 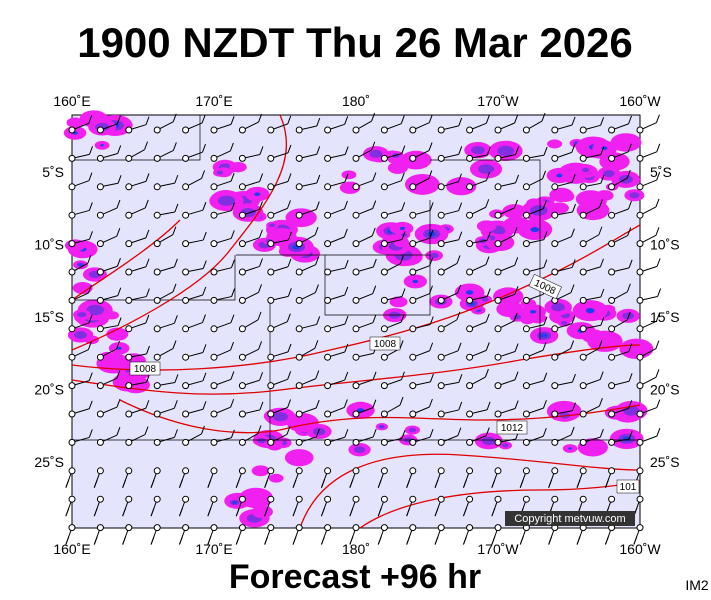 I want to click on lon-label: 180˚, so click(x=356, y=101).